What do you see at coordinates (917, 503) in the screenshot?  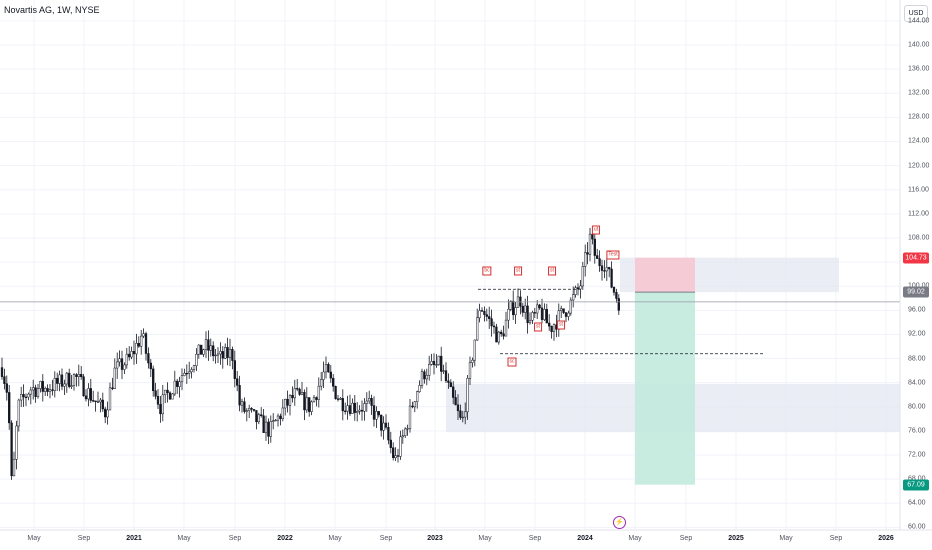 I see `price-tick: 64.00` at bounding box center [917, 503].